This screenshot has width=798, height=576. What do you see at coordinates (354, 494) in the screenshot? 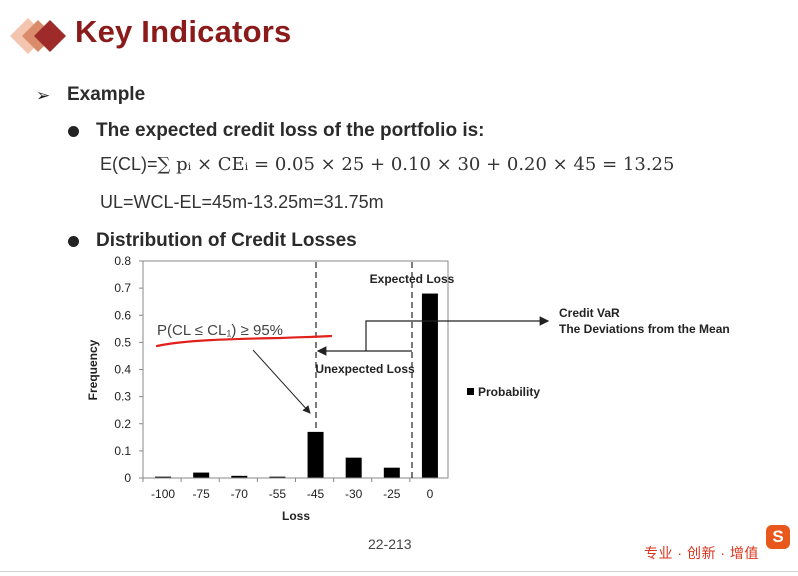
I see `x-tick-label: -30` at bounding box center [354, 494].